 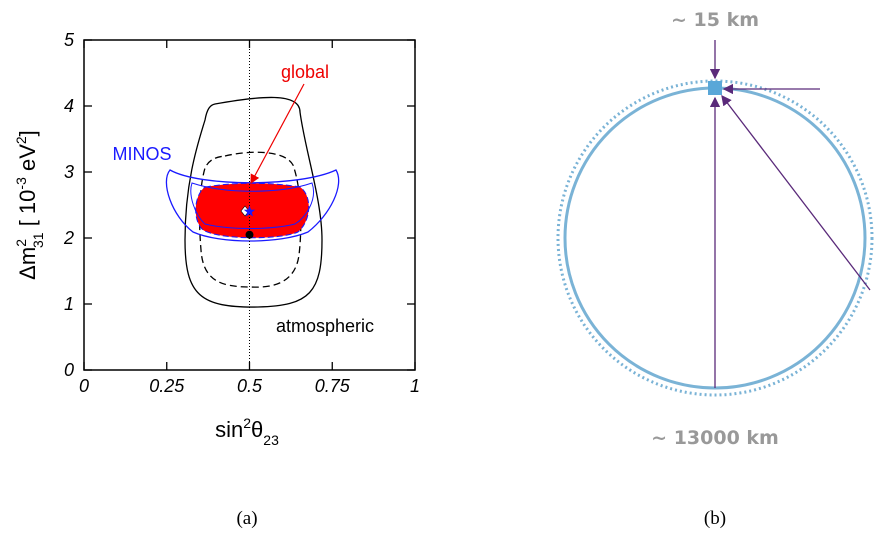 What do you see at coordinates (715, 88) in the screenshot?
I see `detector` at bounding box center [715, 88].